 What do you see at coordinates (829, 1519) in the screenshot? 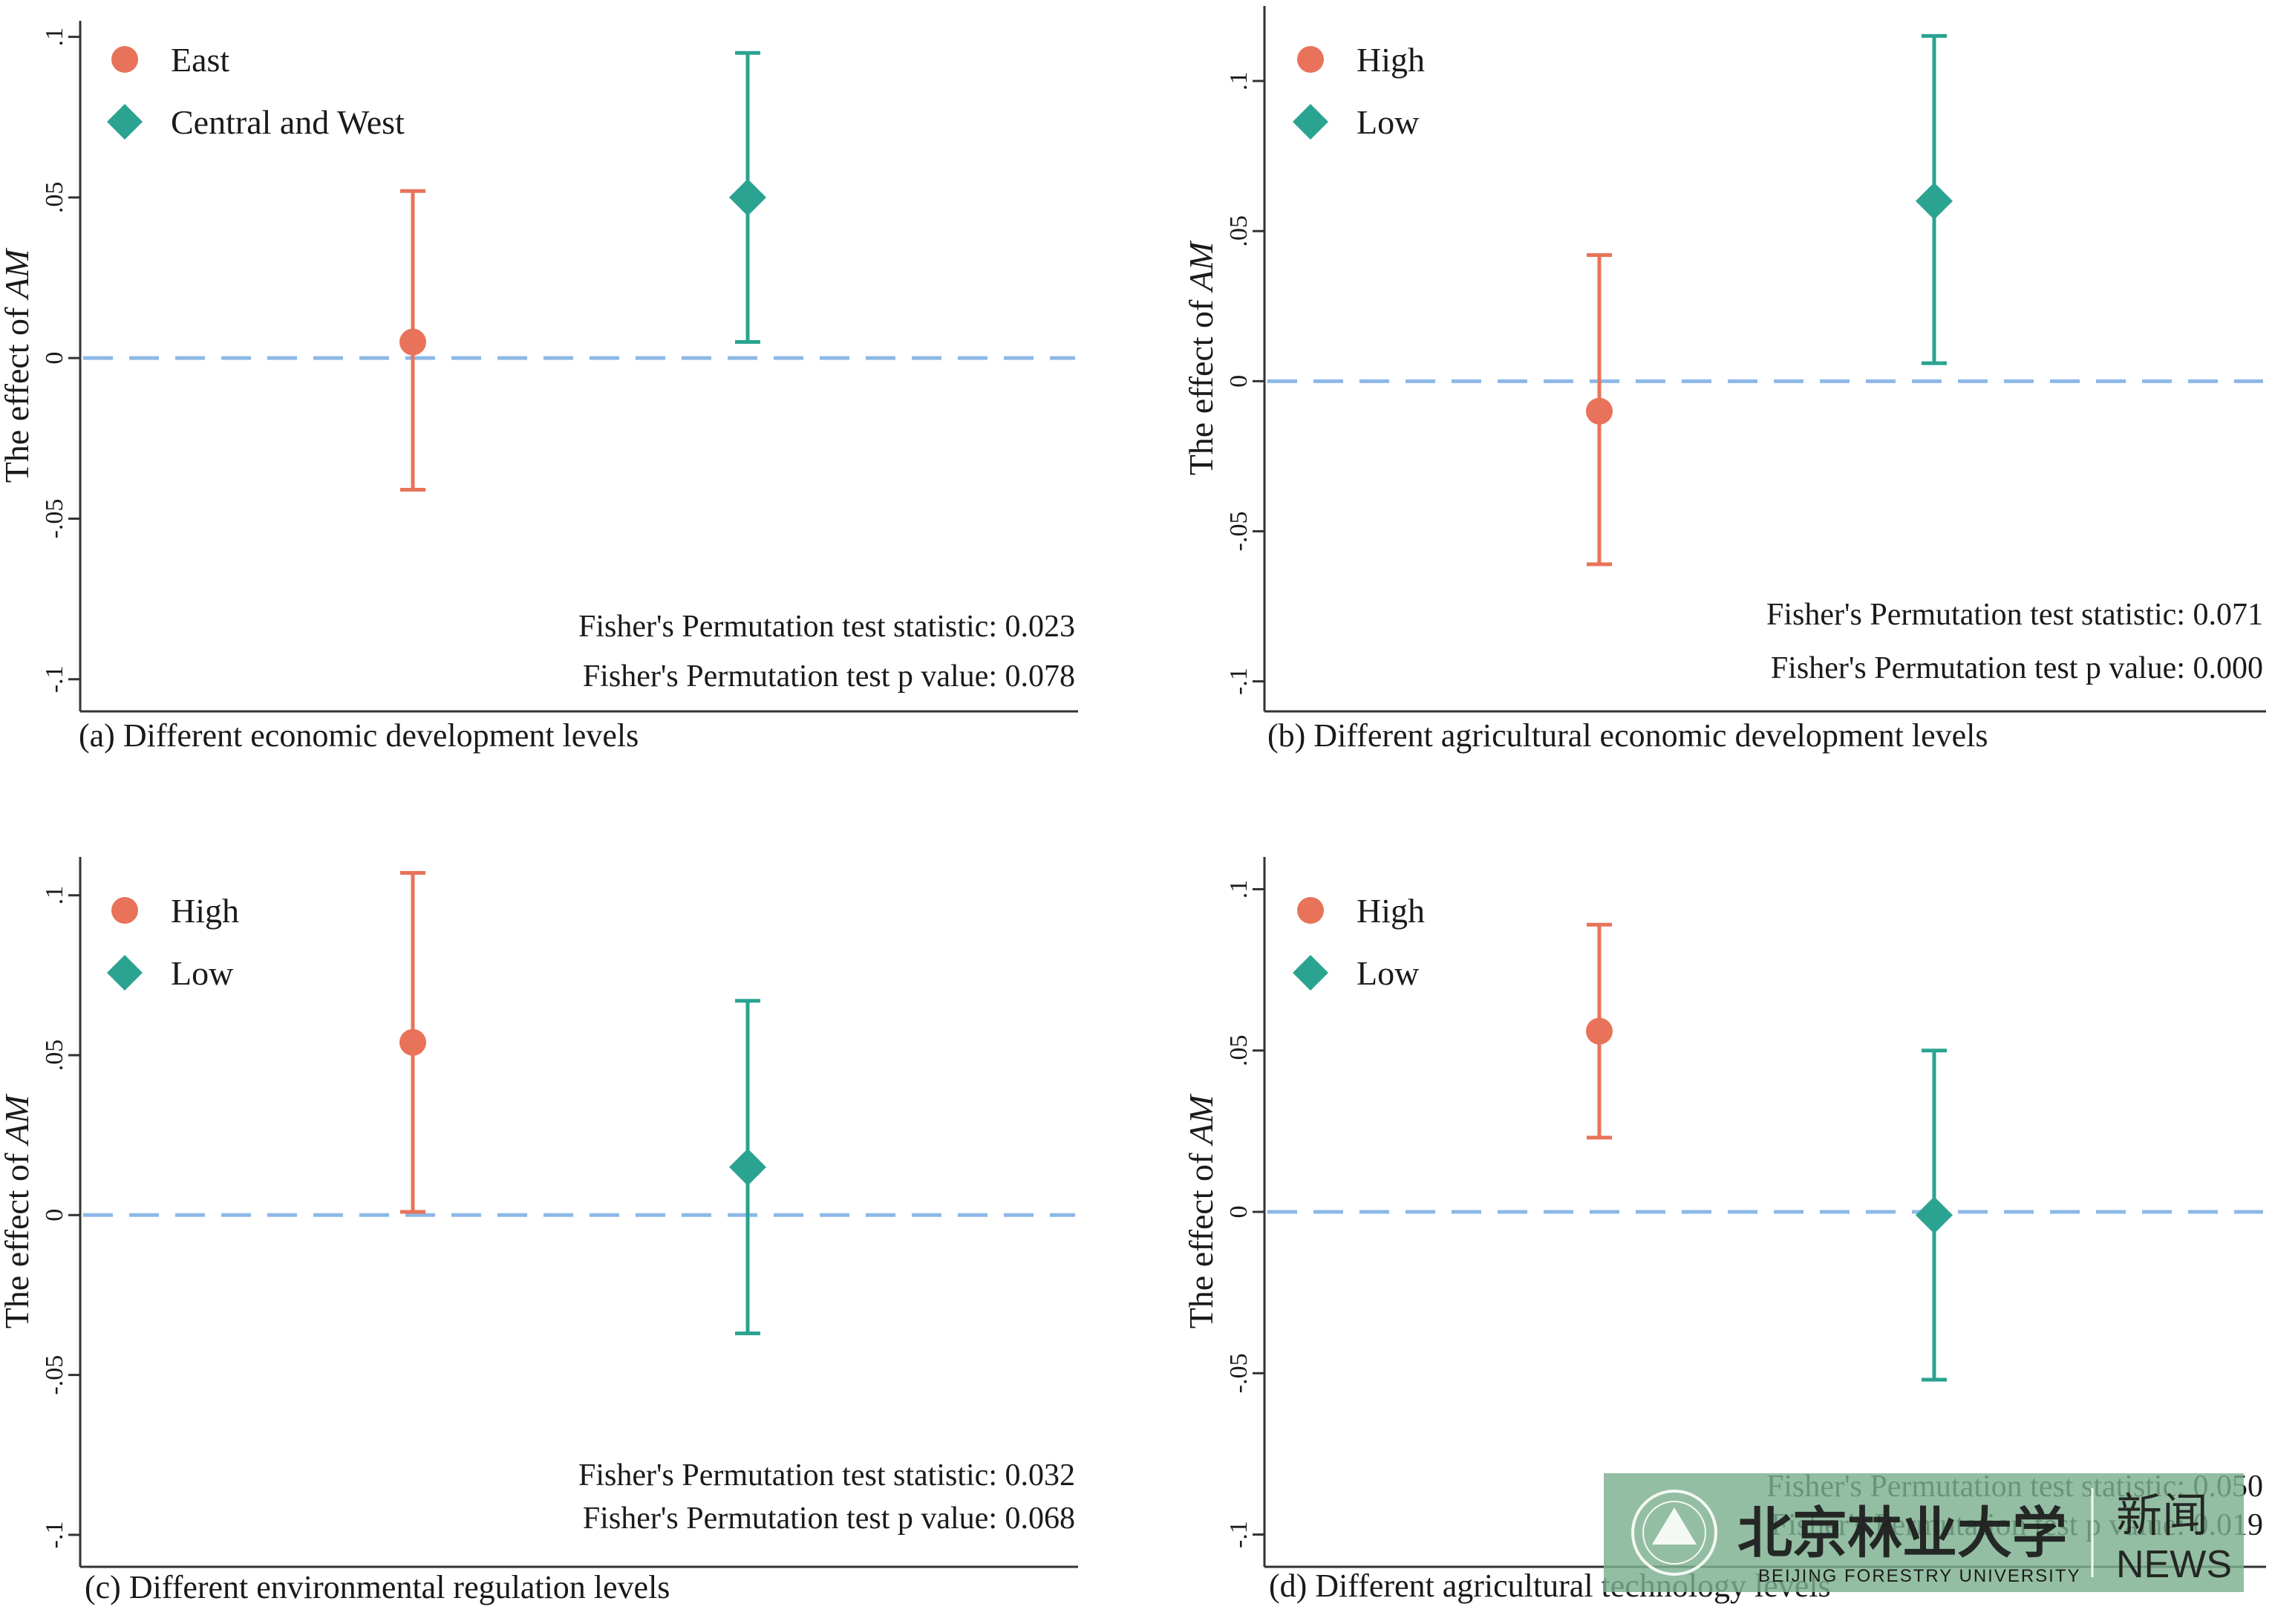
I see `fisher-test-annotation: Fisher's Permutation test p value: 0.068` at bounding box center [829, 1519].